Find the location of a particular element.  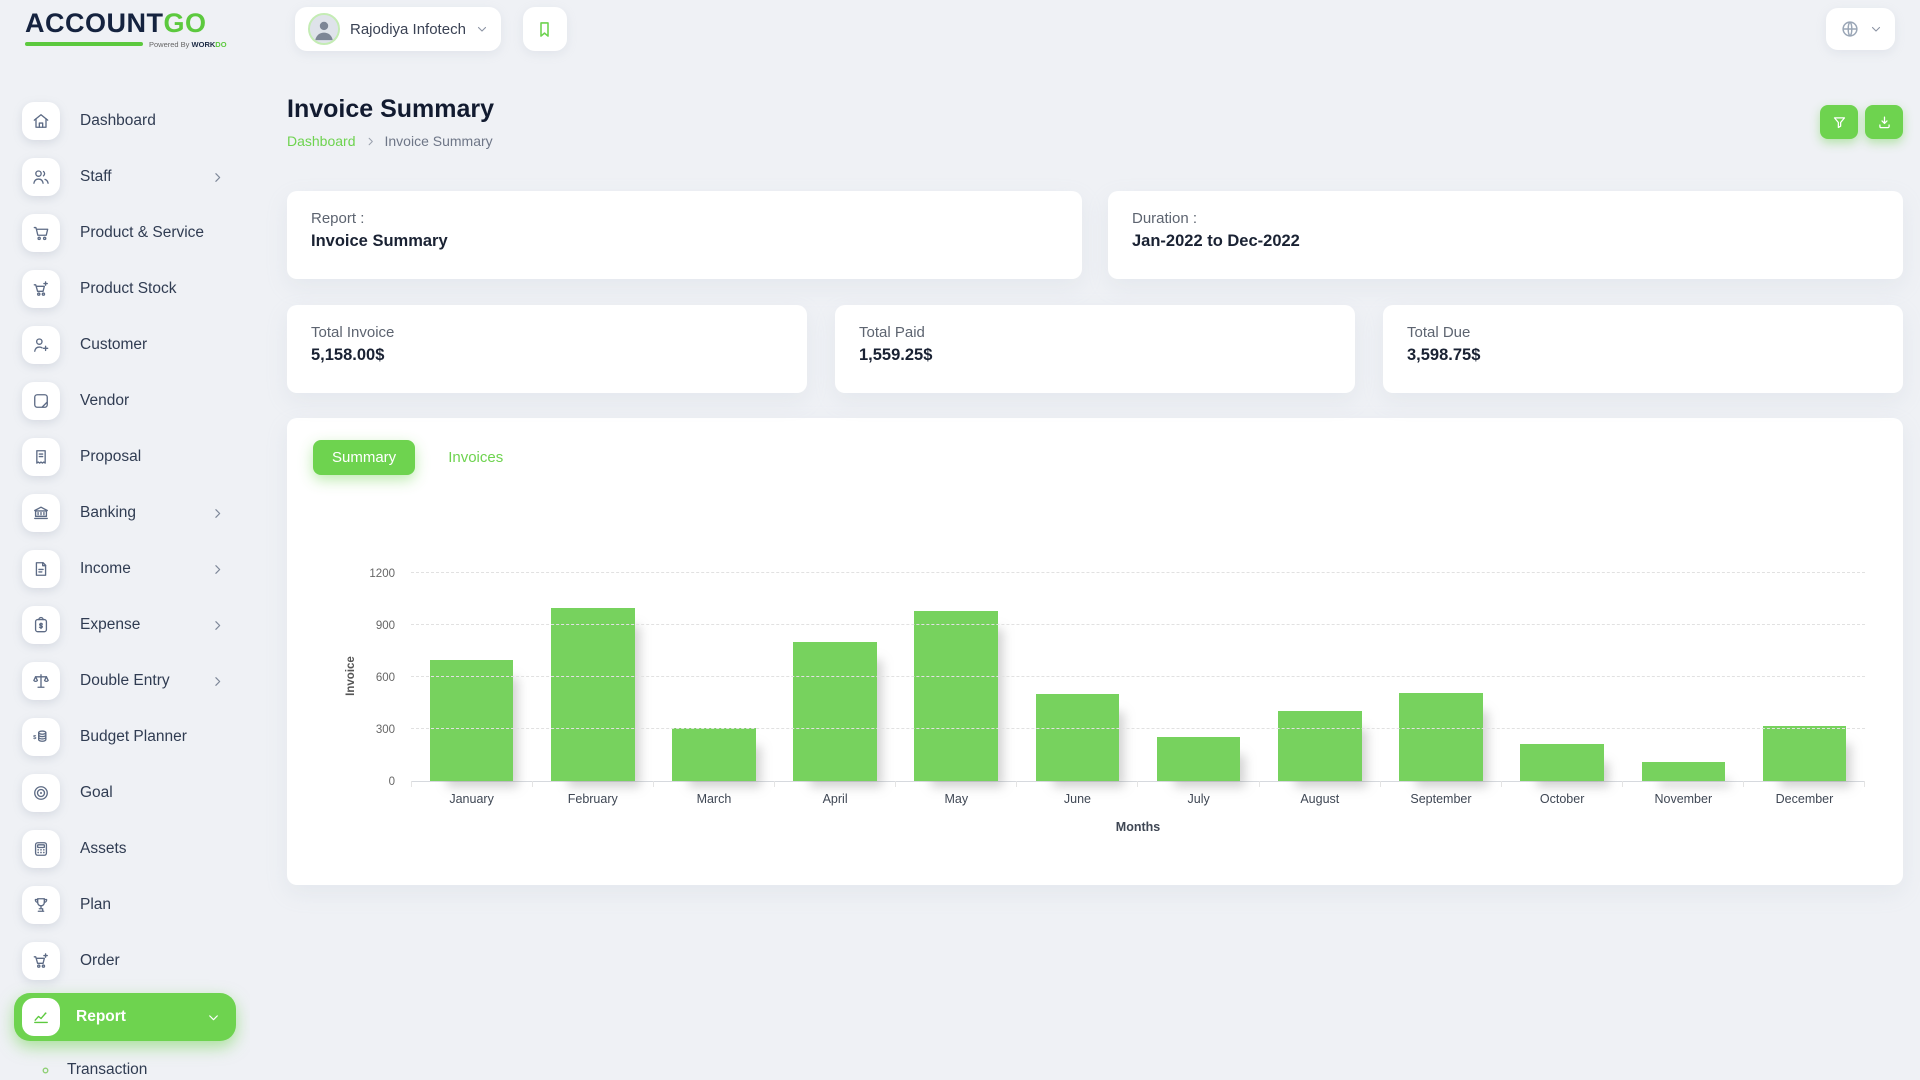

page-actions is located at coordinates (1861, 122).